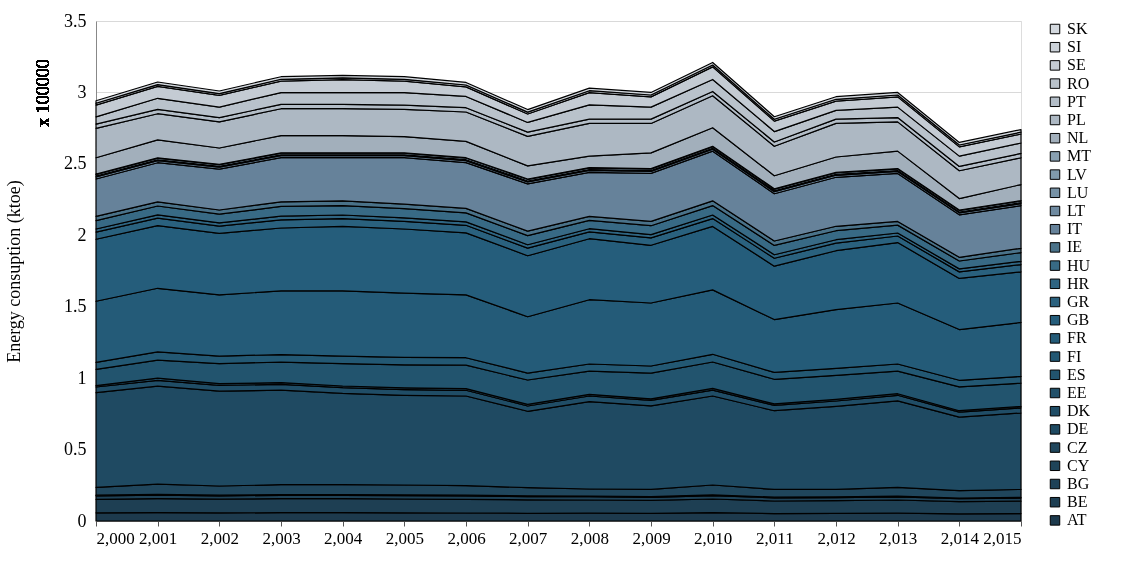 This screenshot has height=587, width=1142. Describe the element at coordinates (1074, 356) in the screenshot. I see `legend-label: FI` at that location.